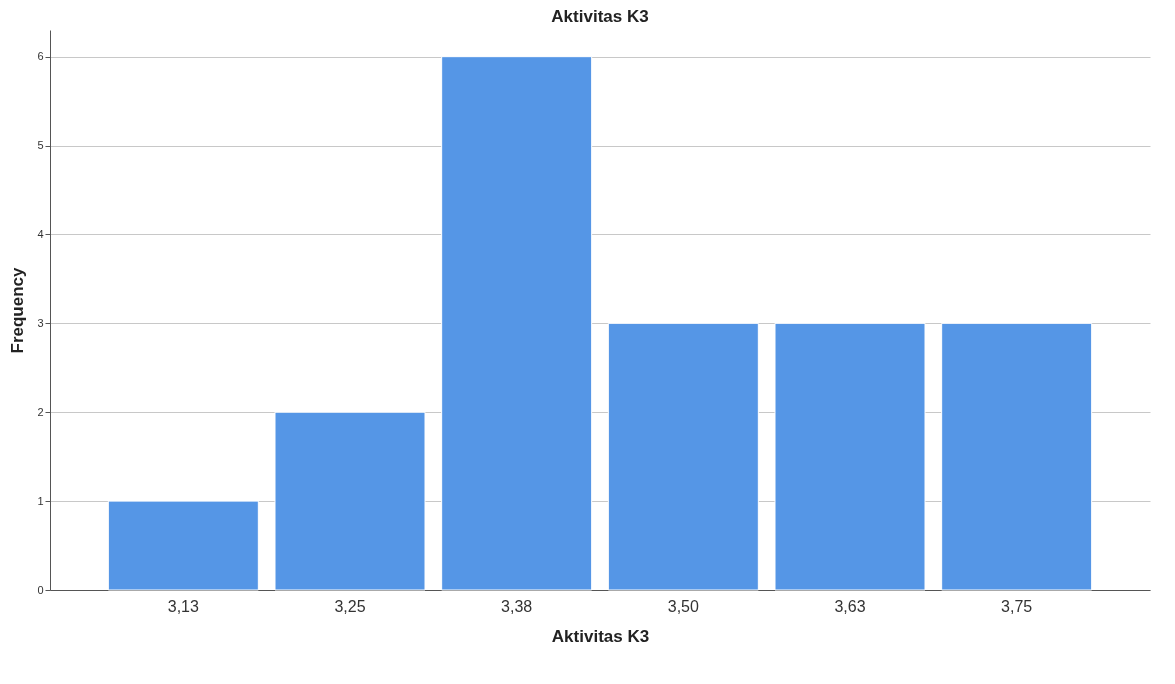  I want to click on x-tick-label: 3,75, so click(1017, 606).